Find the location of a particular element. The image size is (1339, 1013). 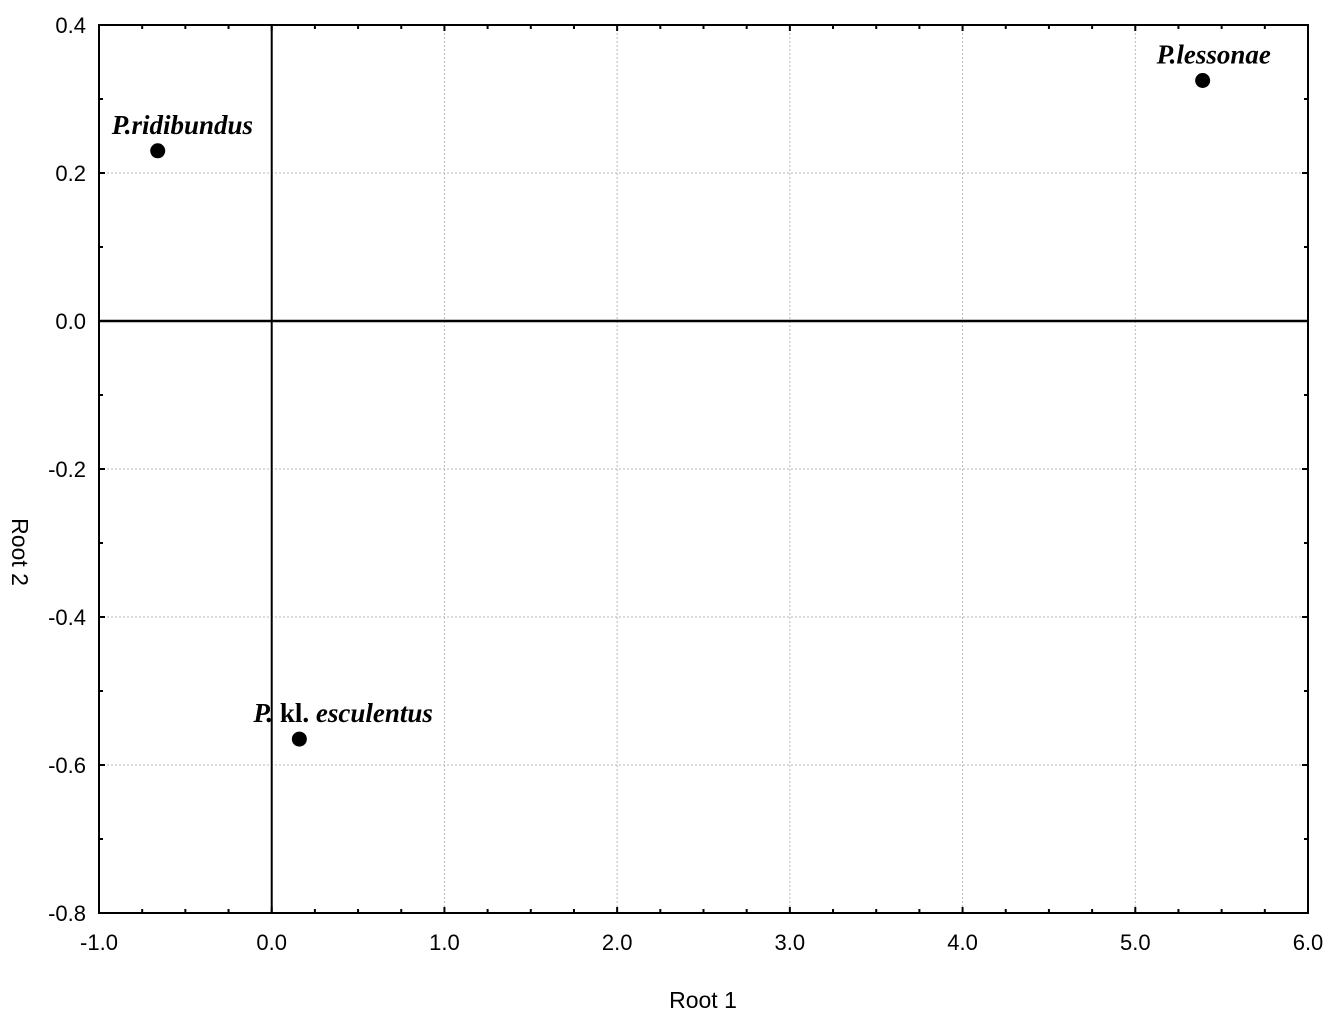

point-label: P.ridibundus is located at coordinates (182, 125).